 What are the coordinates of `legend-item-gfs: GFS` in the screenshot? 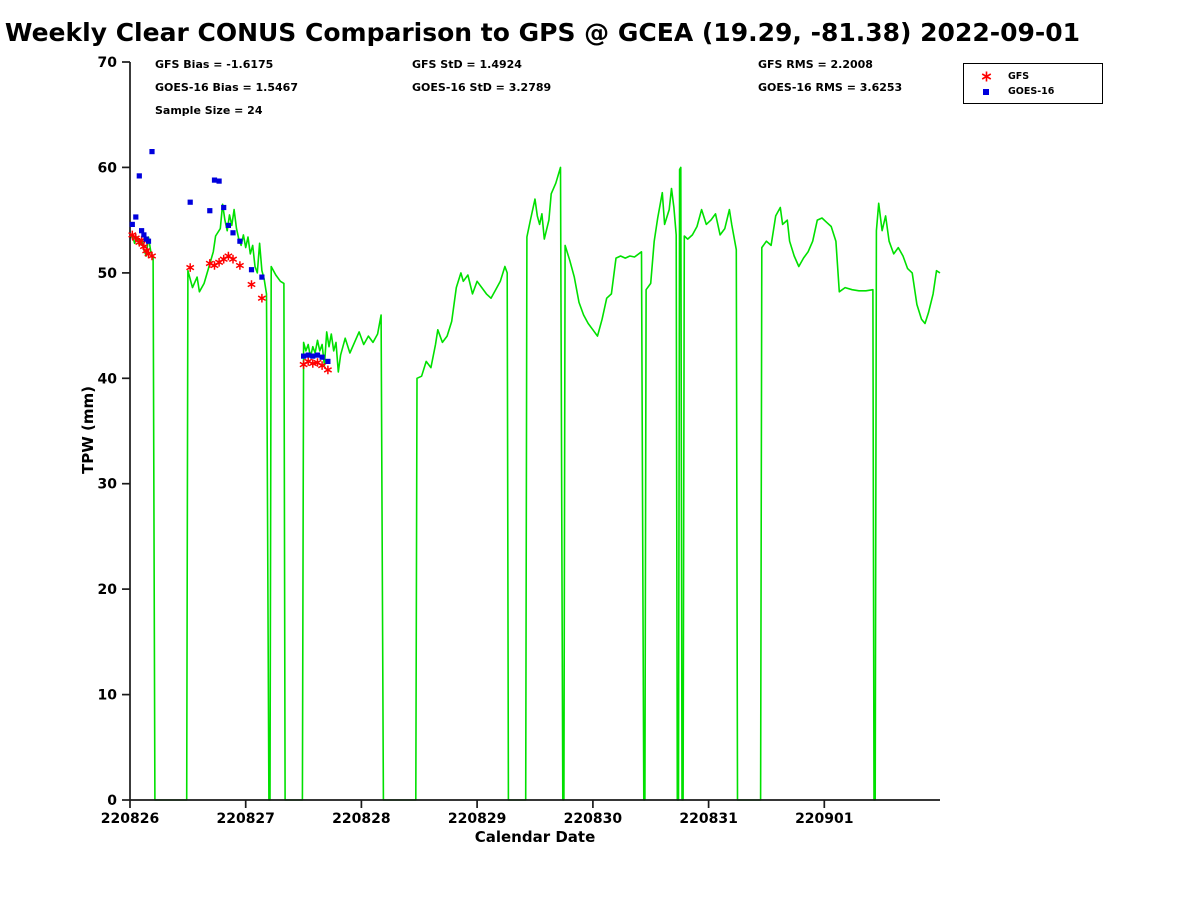 It's located at (1033, 76).